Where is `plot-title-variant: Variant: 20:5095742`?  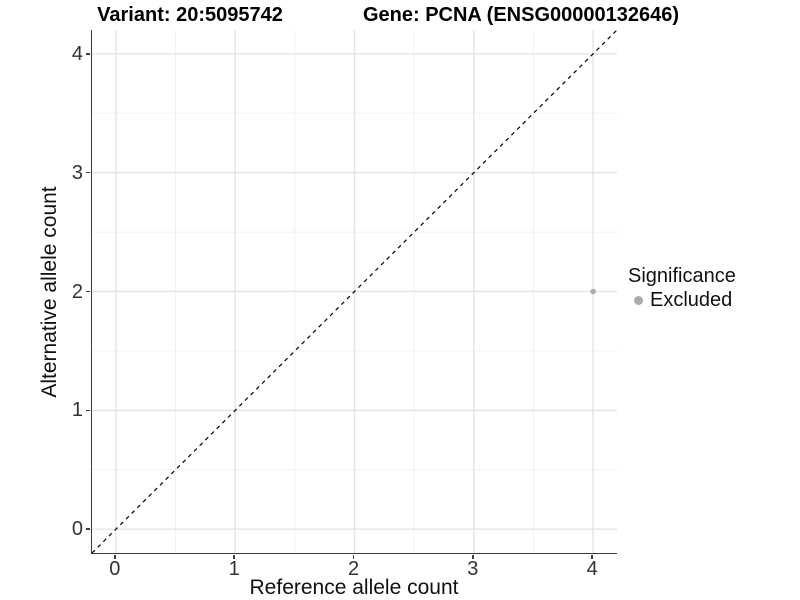
plot-title-variant: Variant: 20:5095742 is located at coordinates (190, 15).